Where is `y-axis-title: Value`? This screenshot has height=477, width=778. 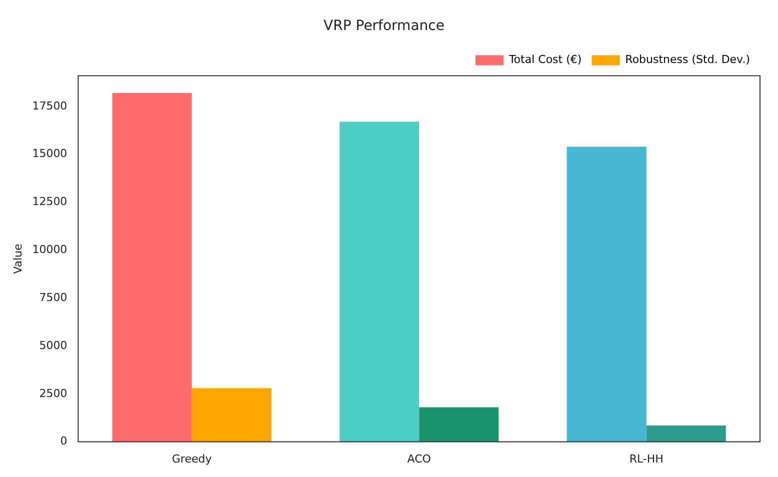
y-axis-title: Value is located at coordinates (17, 258).